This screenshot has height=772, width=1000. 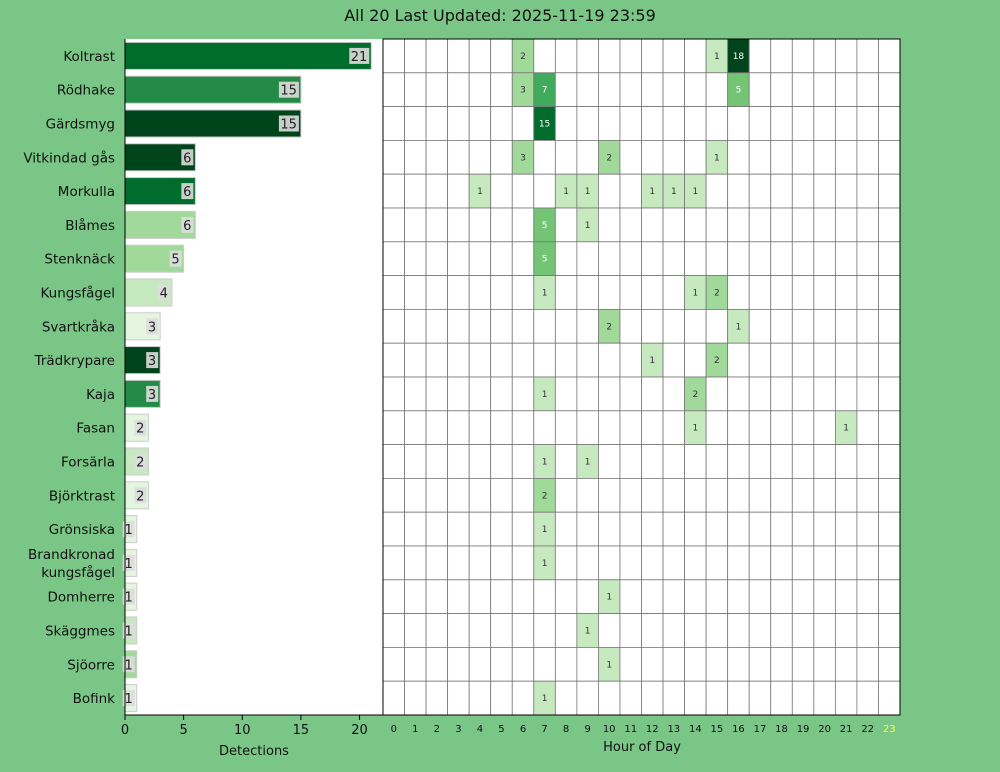 What do you see at coordinates (500, 15) in the screenshot?
I see `chart-title: All 20 Last Updated: 2025-11-19 23:59` at bounding box center [500, 15].